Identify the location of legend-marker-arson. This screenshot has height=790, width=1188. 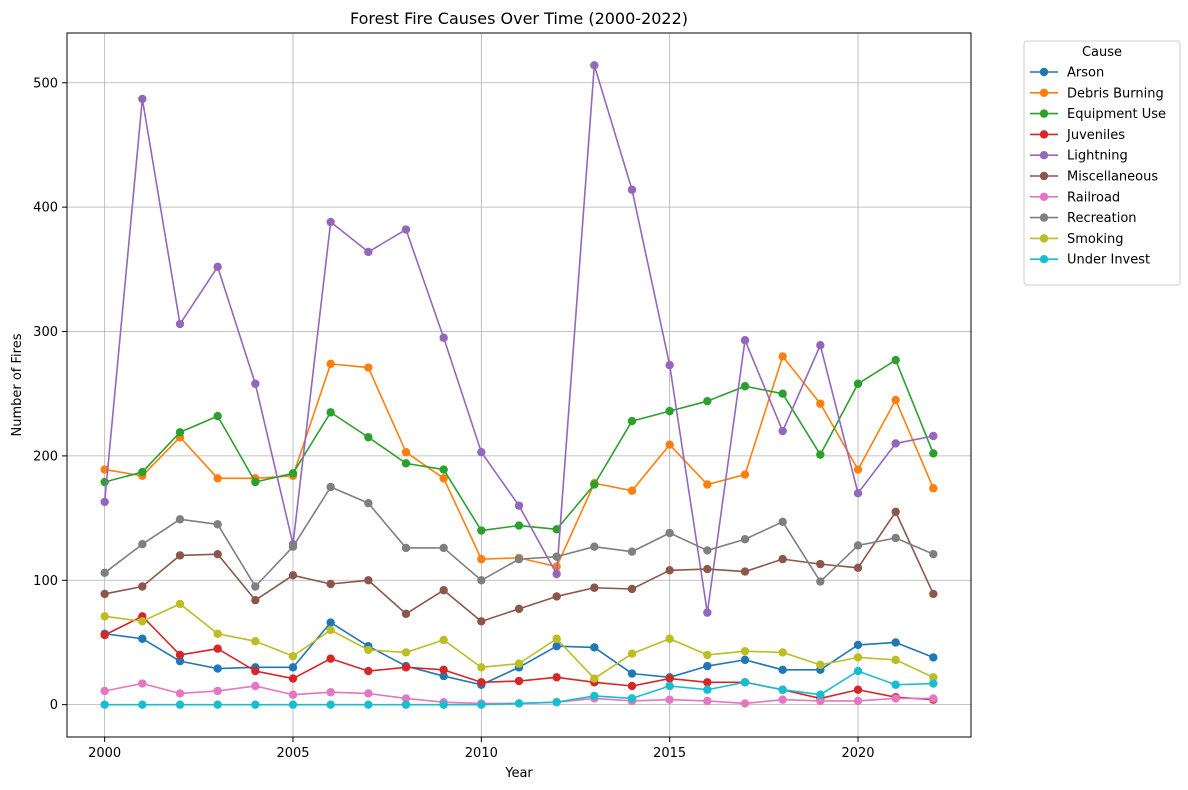
(1044, 72).